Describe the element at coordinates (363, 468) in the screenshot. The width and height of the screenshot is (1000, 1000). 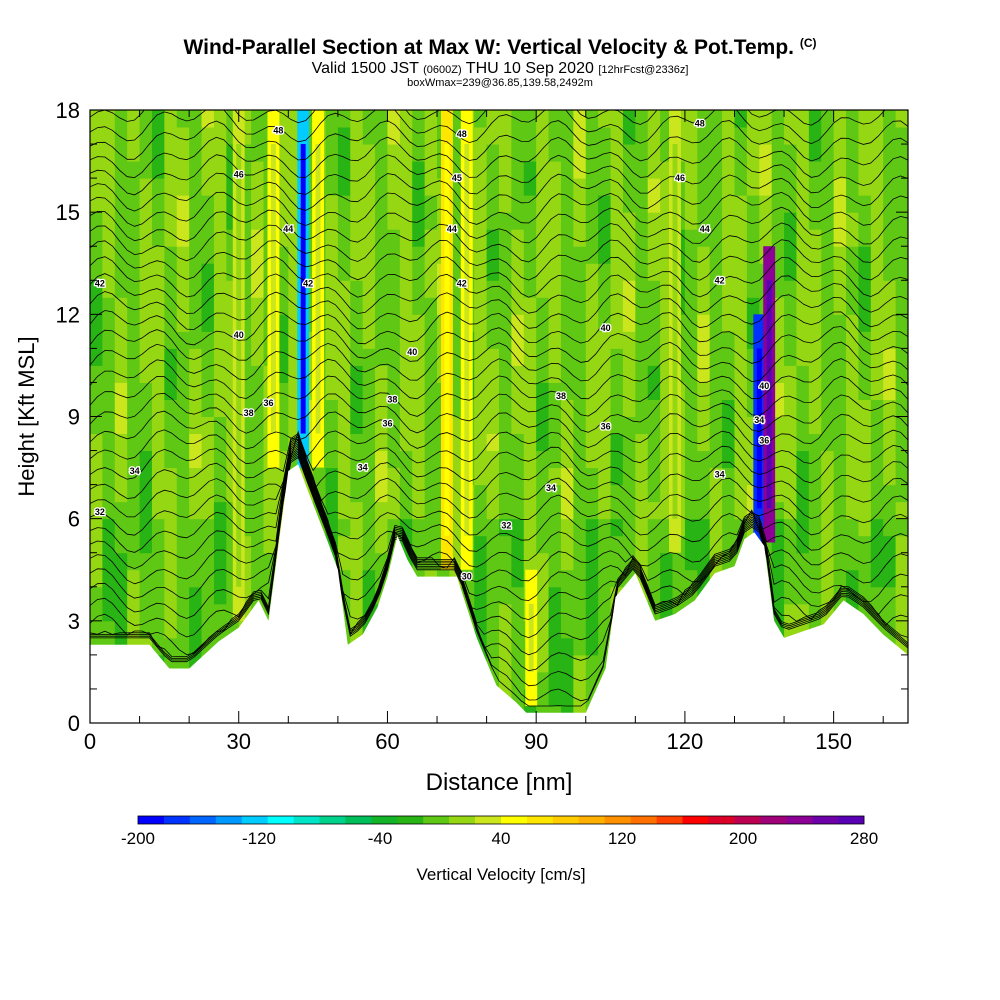
I see `theta-label: 34` at that location.